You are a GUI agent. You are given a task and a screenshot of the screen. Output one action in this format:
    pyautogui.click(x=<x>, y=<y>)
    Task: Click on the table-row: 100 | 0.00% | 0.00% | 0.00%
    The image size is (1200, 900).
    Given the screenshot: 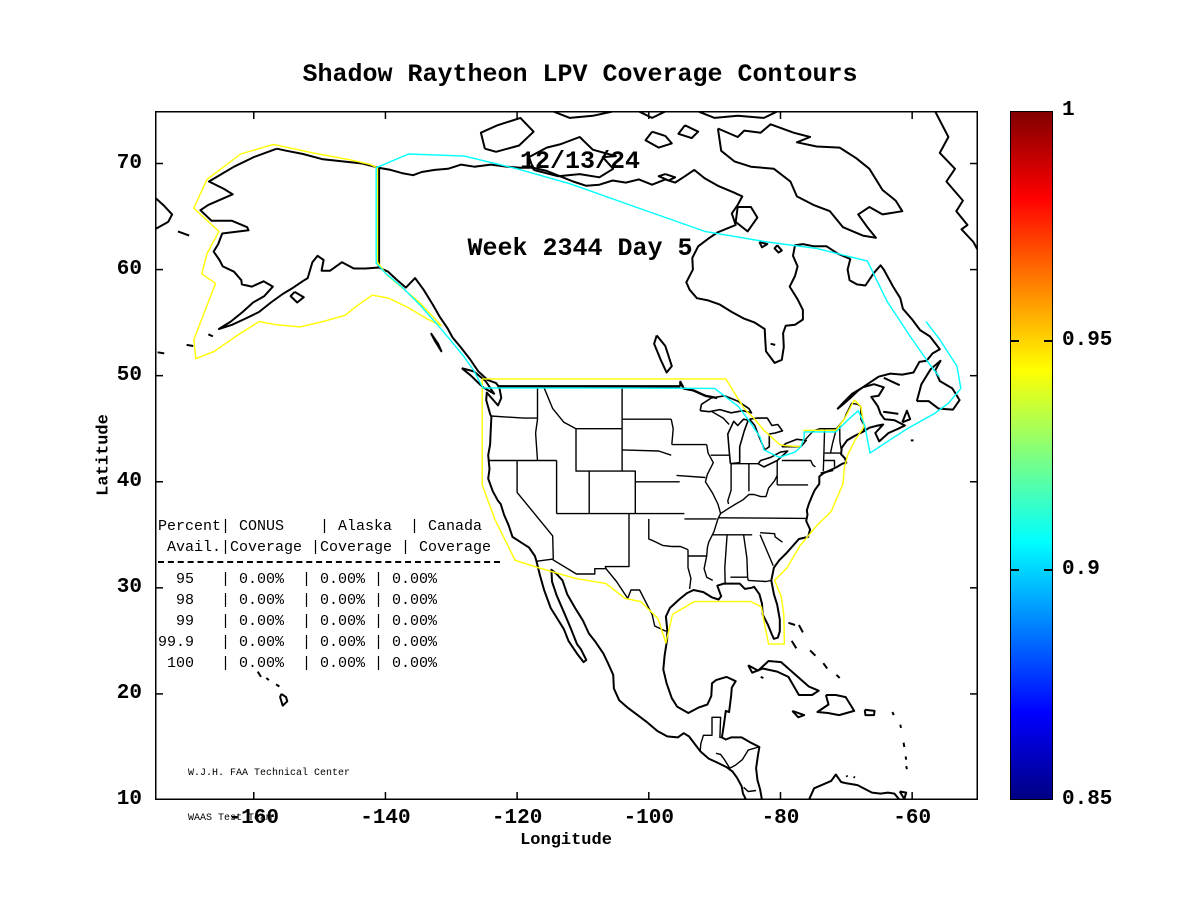 What is the action you would take?
    pyautogui.click(x=298, y=663)
    